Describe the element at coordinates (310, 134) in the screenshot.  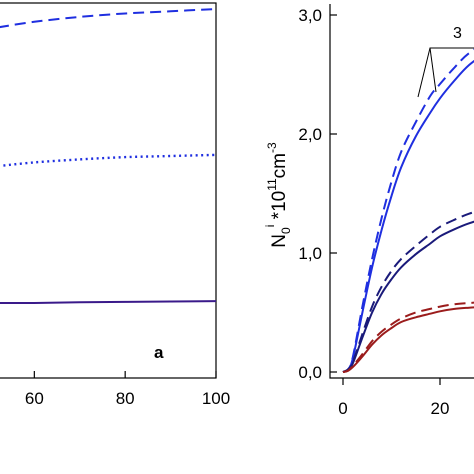
I see `panel-b-y-tick-label: 2,0` at that location.